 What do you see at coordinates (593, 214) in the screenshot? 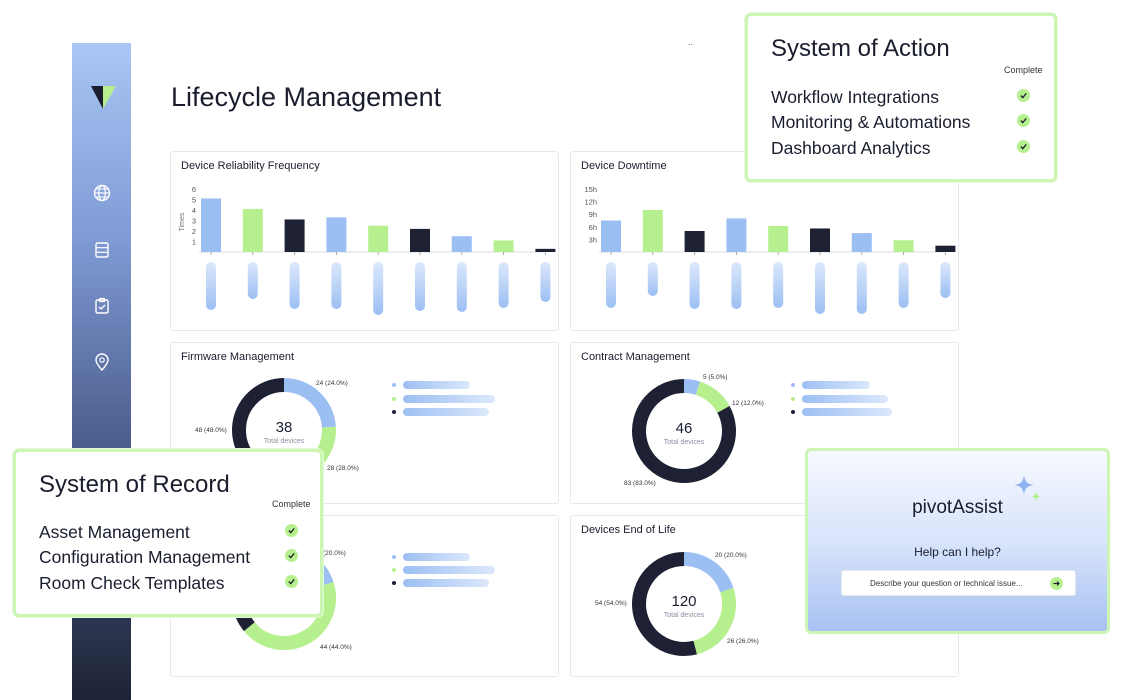
I see `y-tick-label: 9h` at bounding box center [593, 214].